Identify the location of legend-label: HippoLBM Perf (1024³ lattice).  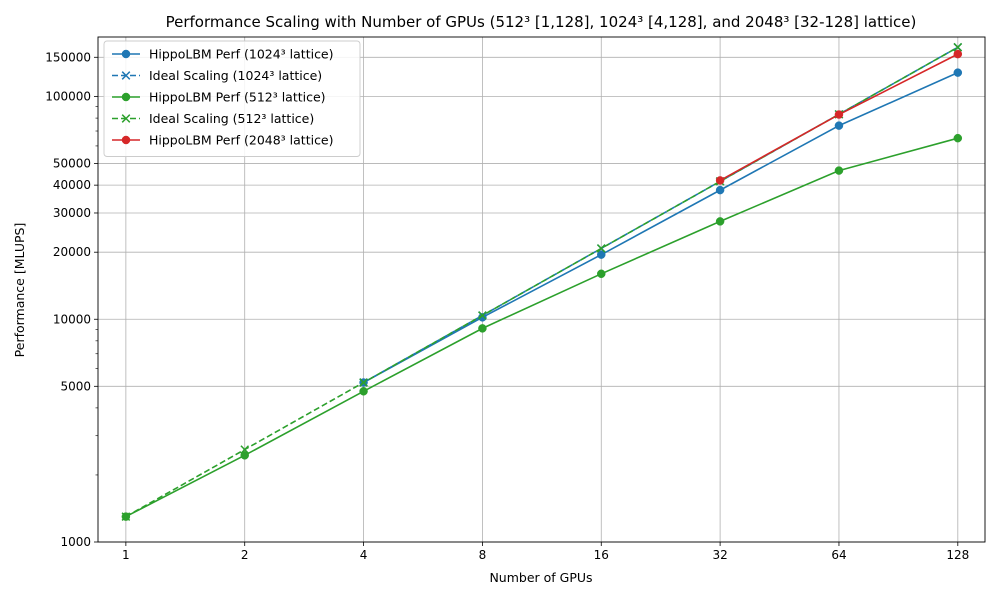
(241, 54).